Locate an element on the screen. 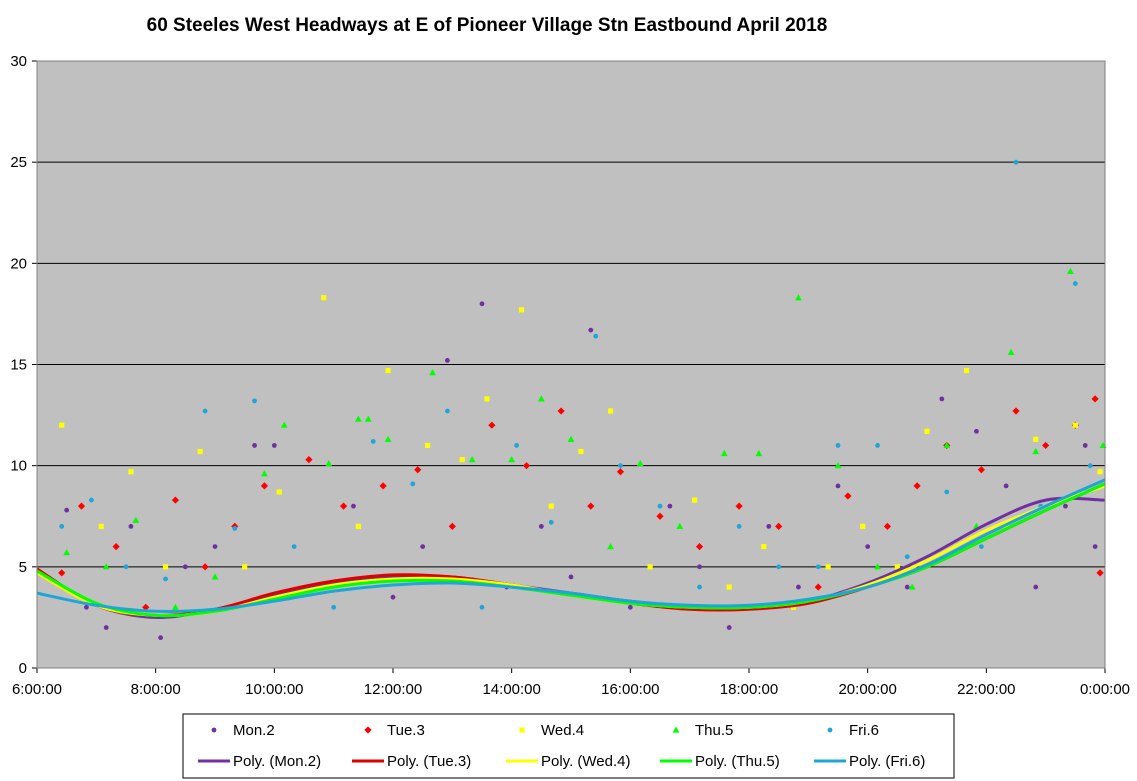  legend-label: Thu.5 is located at coordinates (714, 730).